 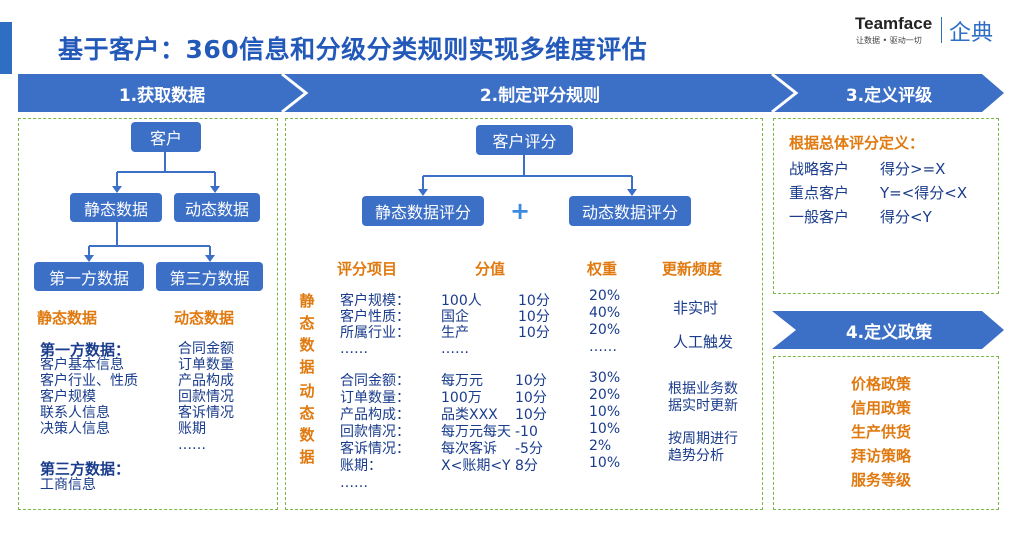 I want to click on dynamic-weights-col: 30% 20% 10% 10% 2% 10%, so click(x=604, y=421).